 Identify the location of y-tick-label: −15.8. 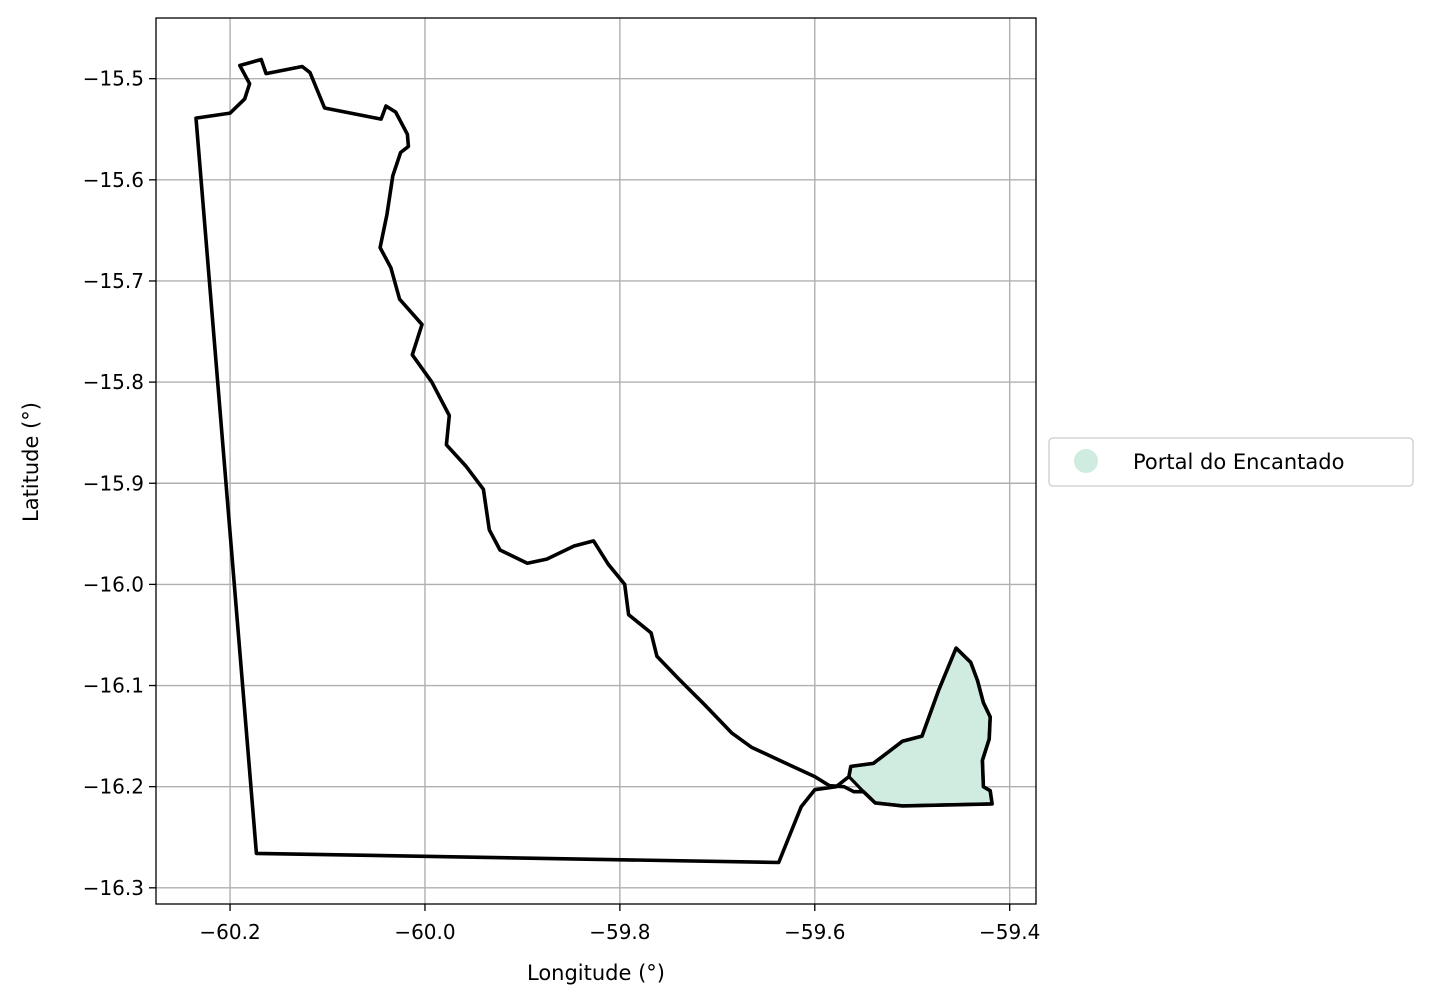
(113, 382).